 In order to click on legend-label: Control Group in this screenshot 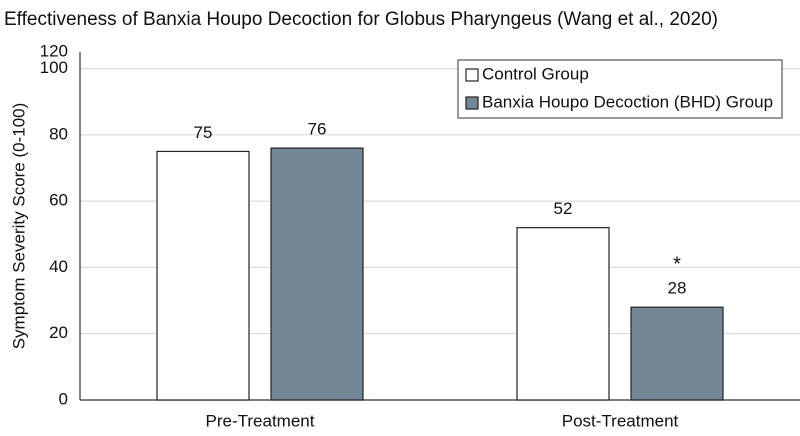, I will do `click(535, 73)`.